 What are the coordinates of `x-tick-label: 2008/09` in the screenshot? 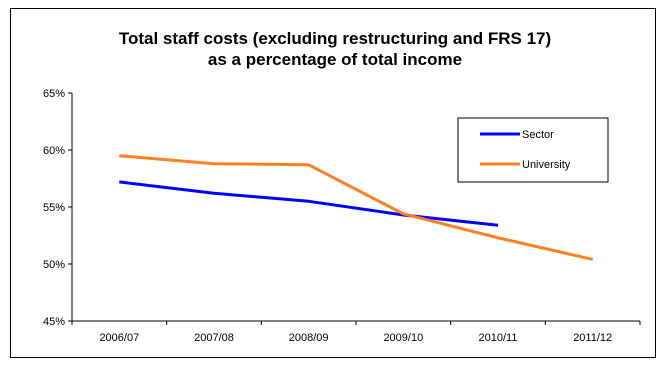 It's located at (309, 338).